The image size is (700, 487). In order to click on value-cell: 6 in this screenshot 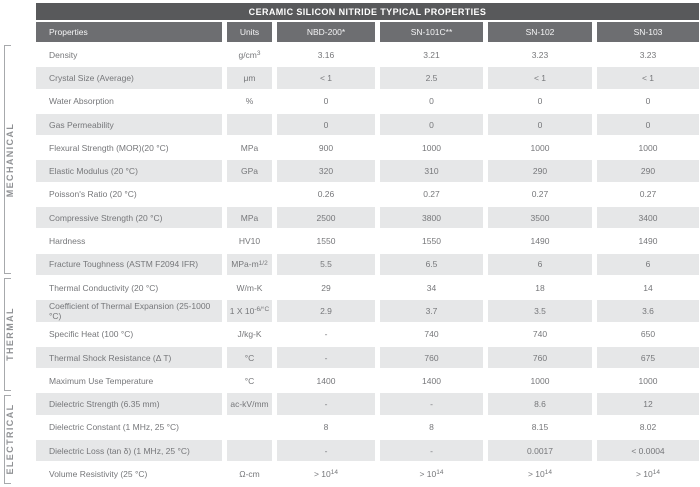, I will do `click(540, 264)`.